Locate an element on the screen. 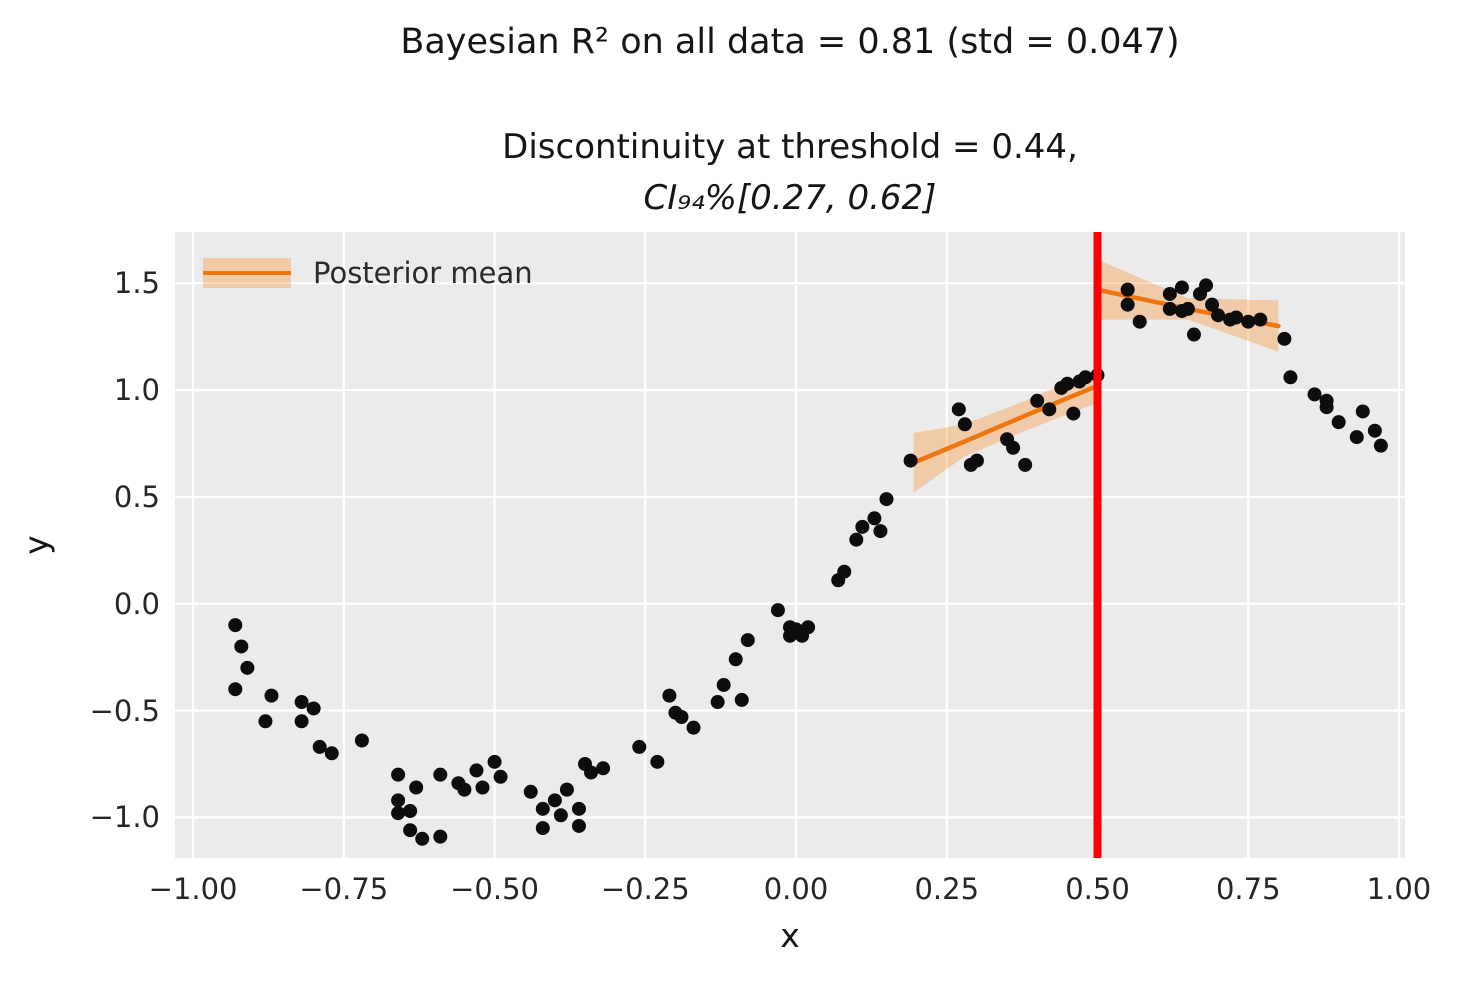 The width and height of the screenshot is (1463, 983). posterior-mean-line-icon is located at coordinates (247, 273).